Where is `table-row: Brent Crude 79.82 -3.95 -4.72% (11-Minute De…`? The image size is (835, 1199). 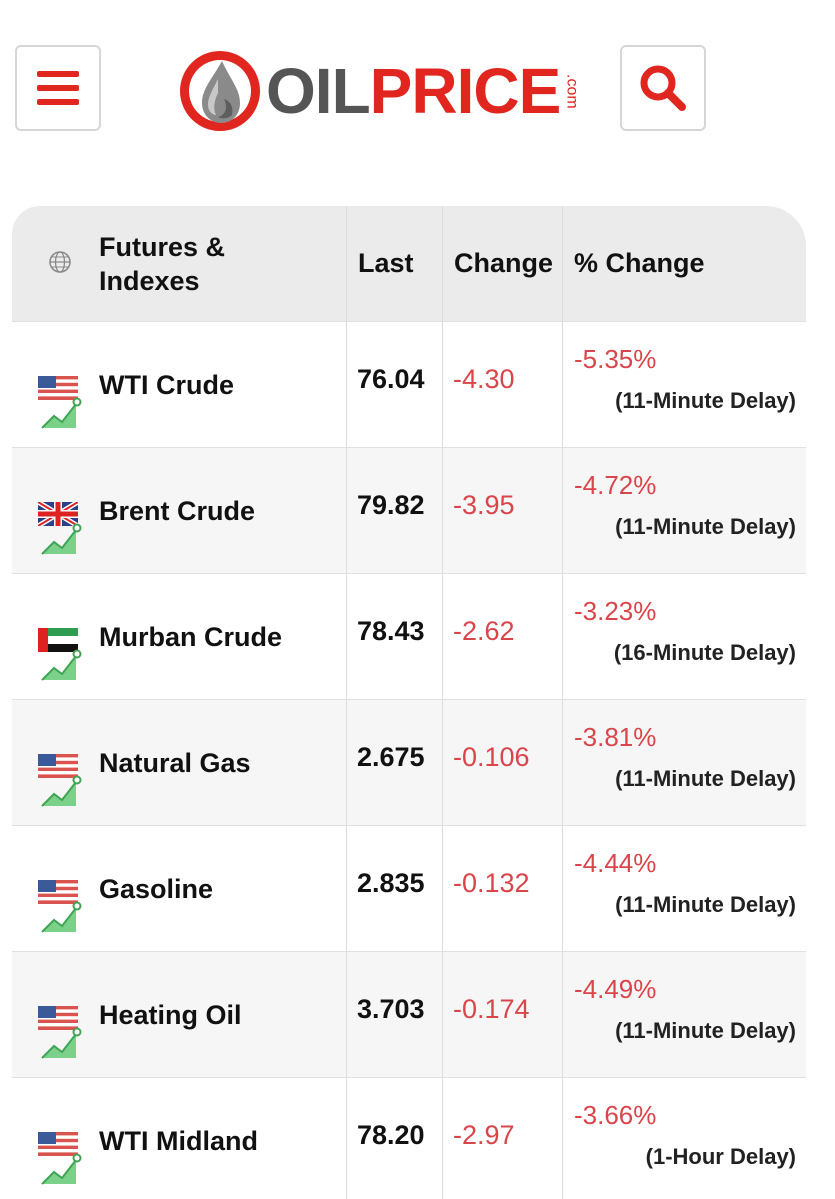 table-row: Brent Crude 79.82 -3.95 -4.72% (11-Minute De… is located at coordinates (409, 510).